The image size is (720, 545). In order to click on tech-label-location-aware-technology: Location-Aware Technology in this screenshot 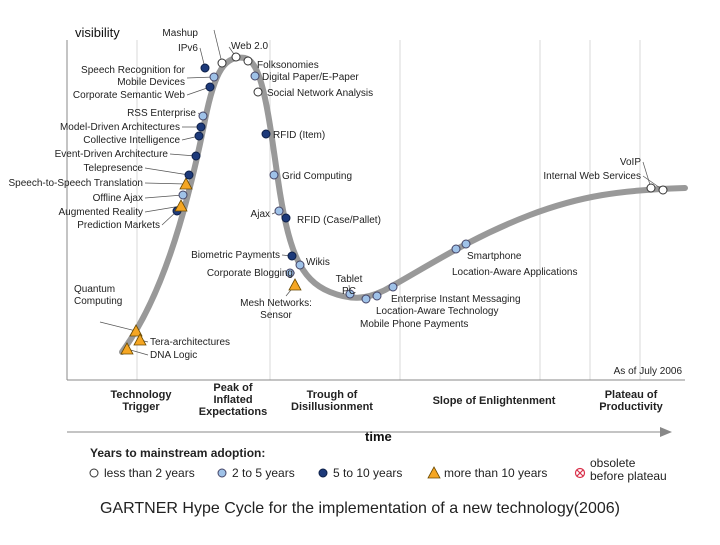, I will do `click(437, 311)`.